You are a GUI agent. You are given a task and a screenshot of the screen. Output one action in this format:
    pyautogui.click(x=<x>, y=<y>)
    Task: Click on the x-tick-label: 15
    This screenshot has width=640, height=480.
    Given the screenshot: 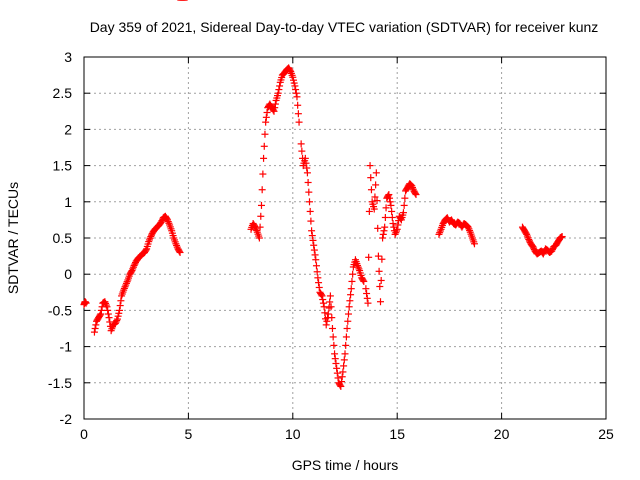 What is the action you would take?
    pyautogui.click(x=397, y=434)
    